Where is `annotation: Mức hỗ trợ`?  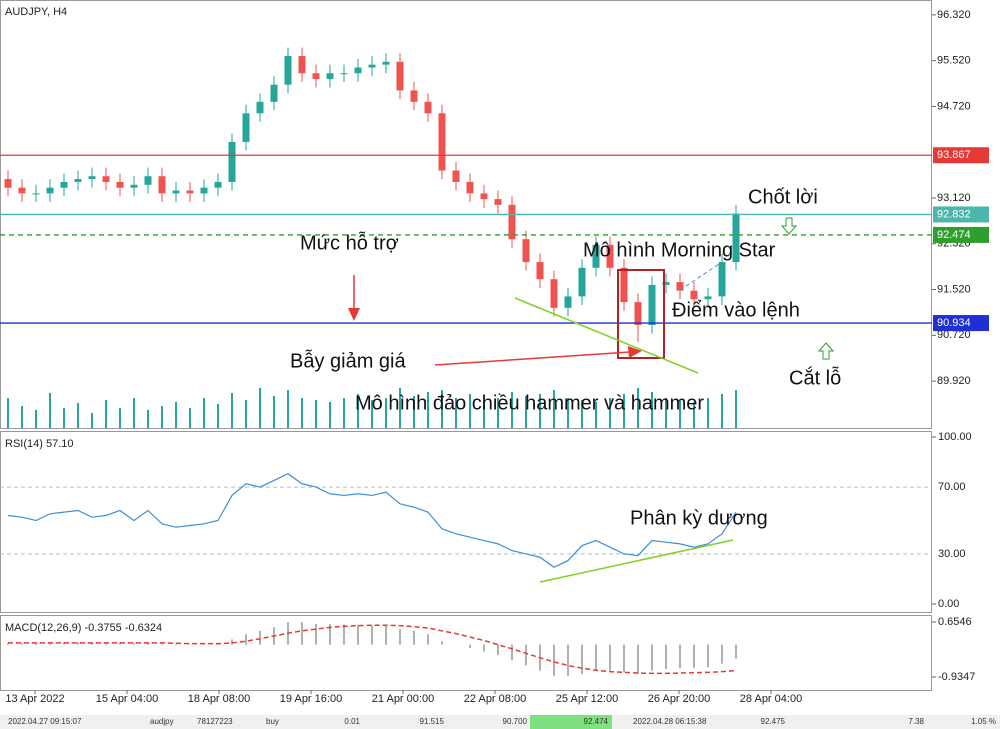
annotation: Mức hỗ trợ is located at coordinates (349, 242).